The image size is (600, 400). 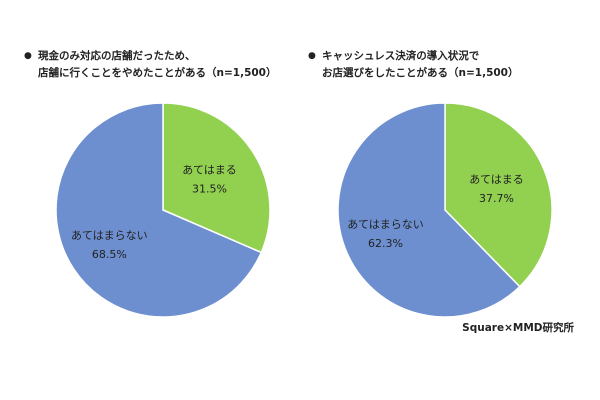 What do you see at coordinates (385, 224) in the screenshot?
I see `slice-label-right-no: あてはまらない` at bounding box center [385, 224].